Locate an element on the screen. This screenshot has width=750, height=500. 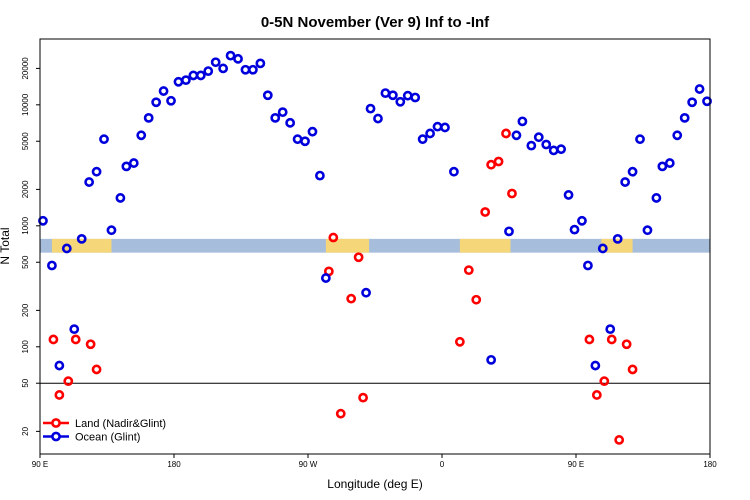
legend-label: Land (Nadir&Glint) is located at coordinates (120, 424).